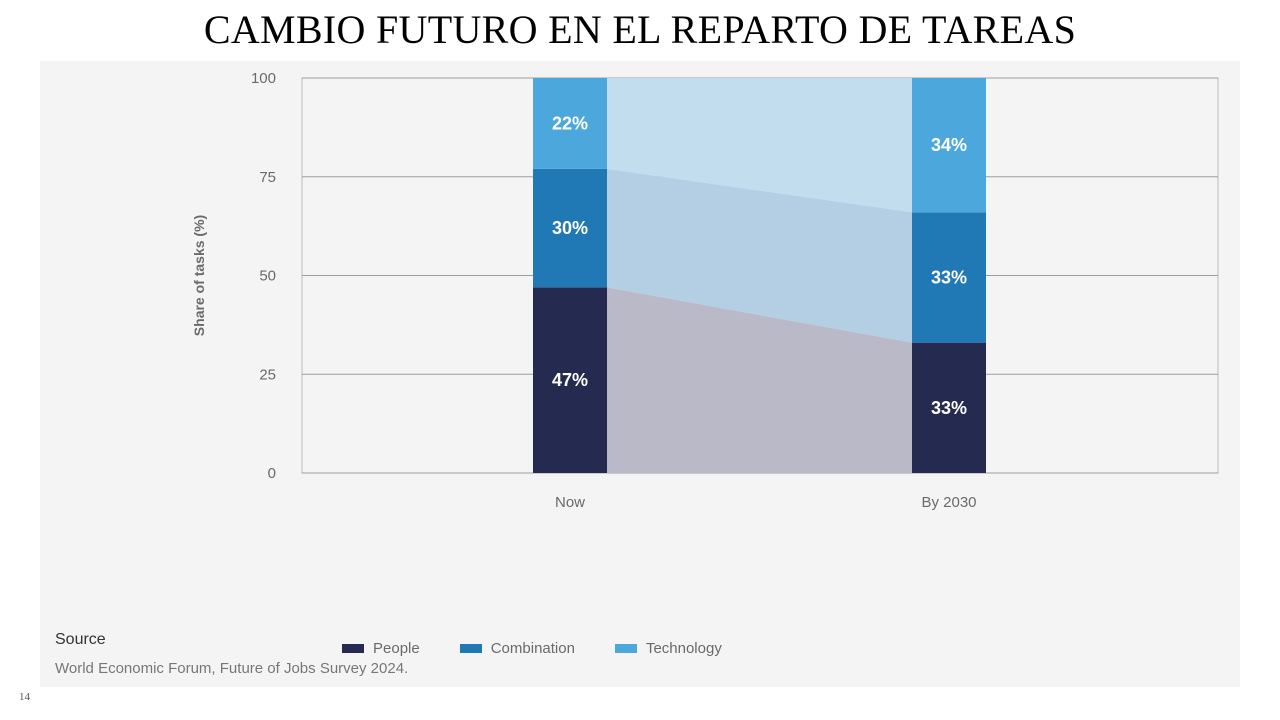 This screenshot has height=720, width=1280. What do you see at coordinates (267, 177) in the screenshot?
I see `y-tick-label-75: 75` at bounding box center [267, 177].